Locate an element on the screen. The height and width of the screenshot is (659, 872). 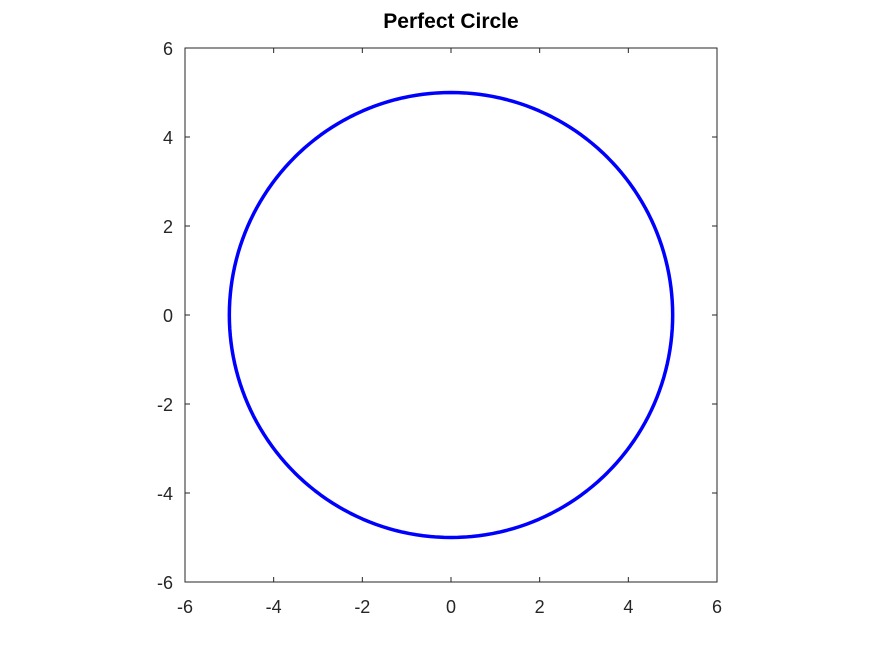
y-tick-label: 6 is located at coordinates (168, 49).